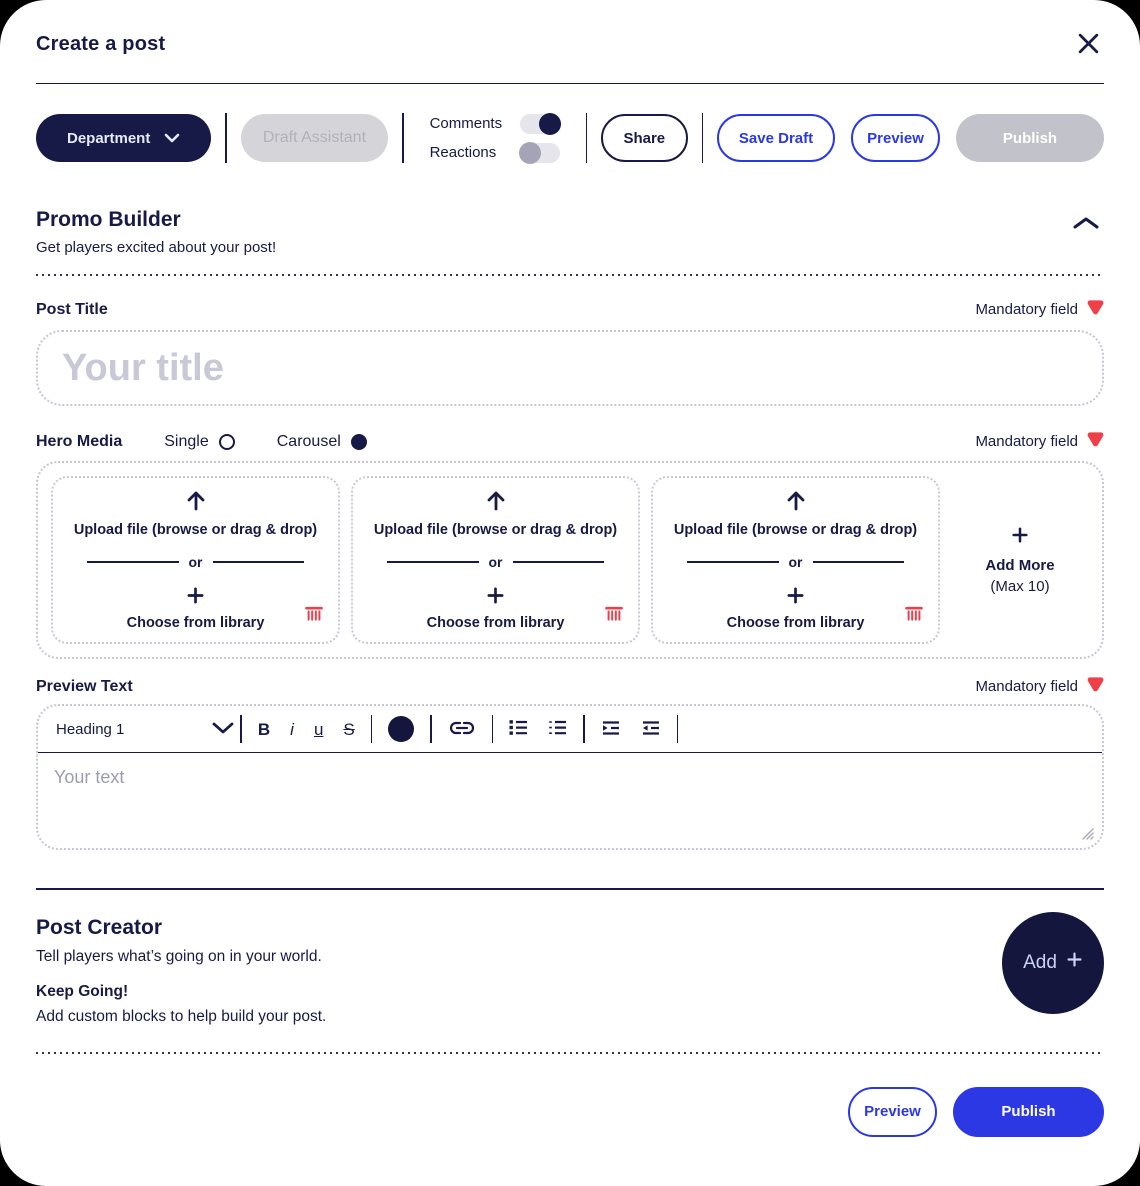  Describe the element at coordinates (570, 368) in the screenshot. I see `post-title-input` at that location.